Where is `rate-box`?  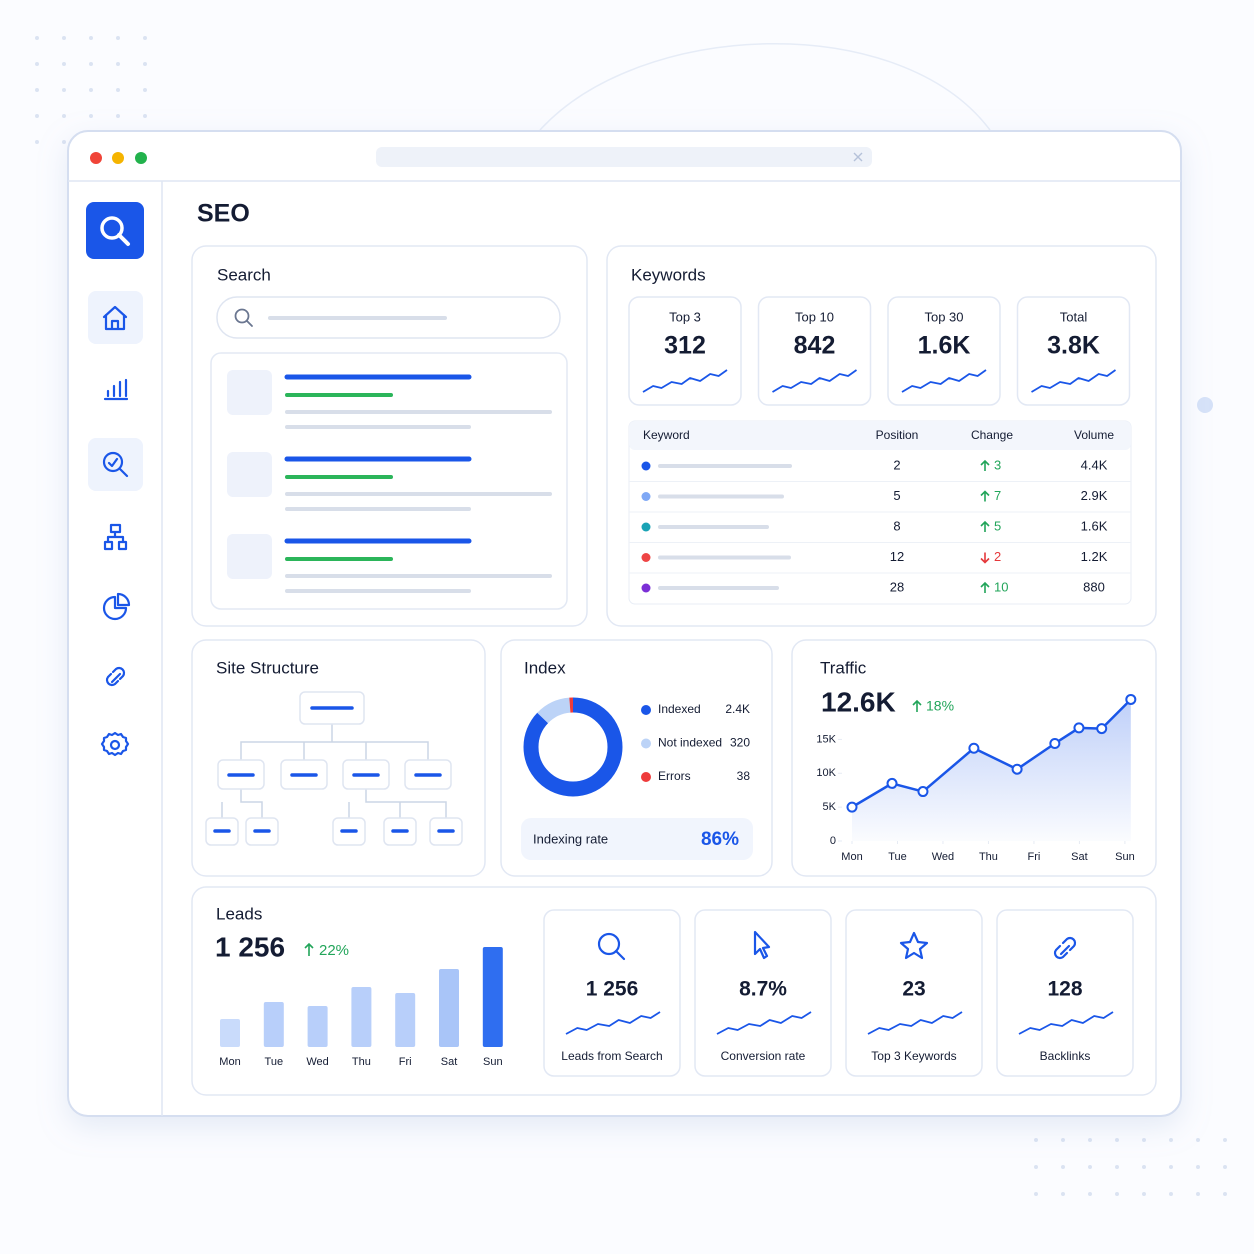 rate-box is located at coordinates (637, 839).